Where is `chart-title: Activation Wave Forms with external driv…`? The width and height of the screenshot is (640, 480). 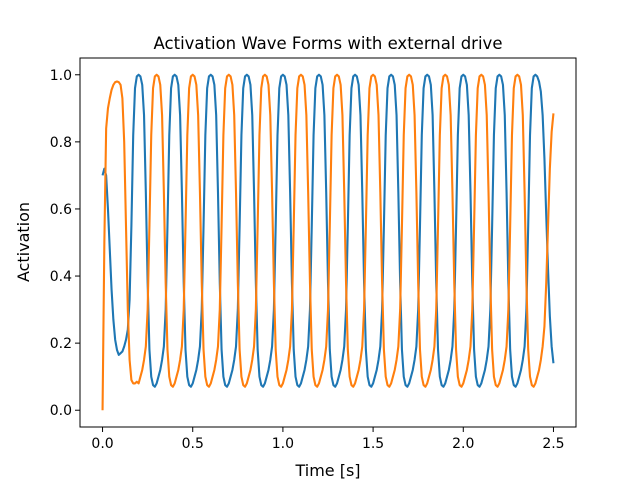
chart-title: Activation Wave Forms with external driv… is located at coordinates (328, 43).